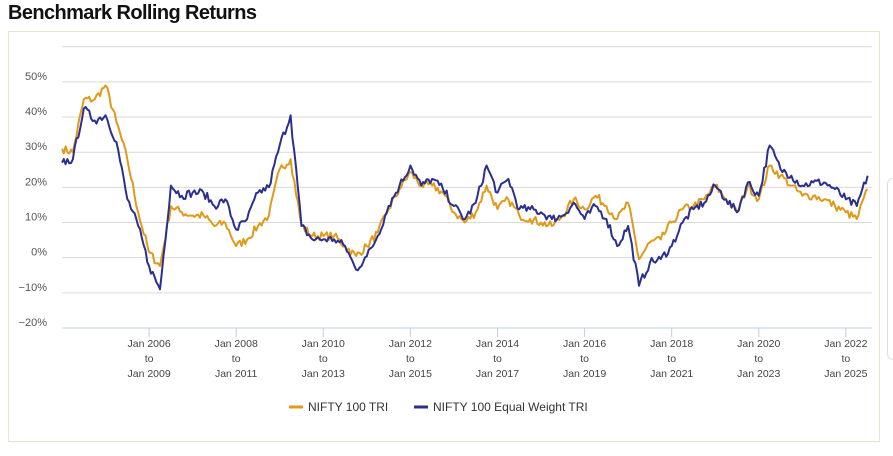  I want to click on x-tick-label: Jan 2006, so click(148, 344).